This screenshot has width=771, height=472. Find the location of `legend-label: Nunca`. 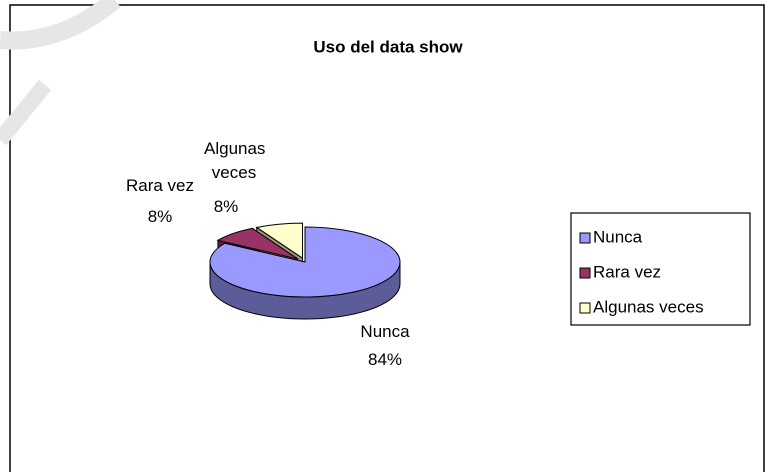

legend-label: Nunca is located at coordinates (618, 236).